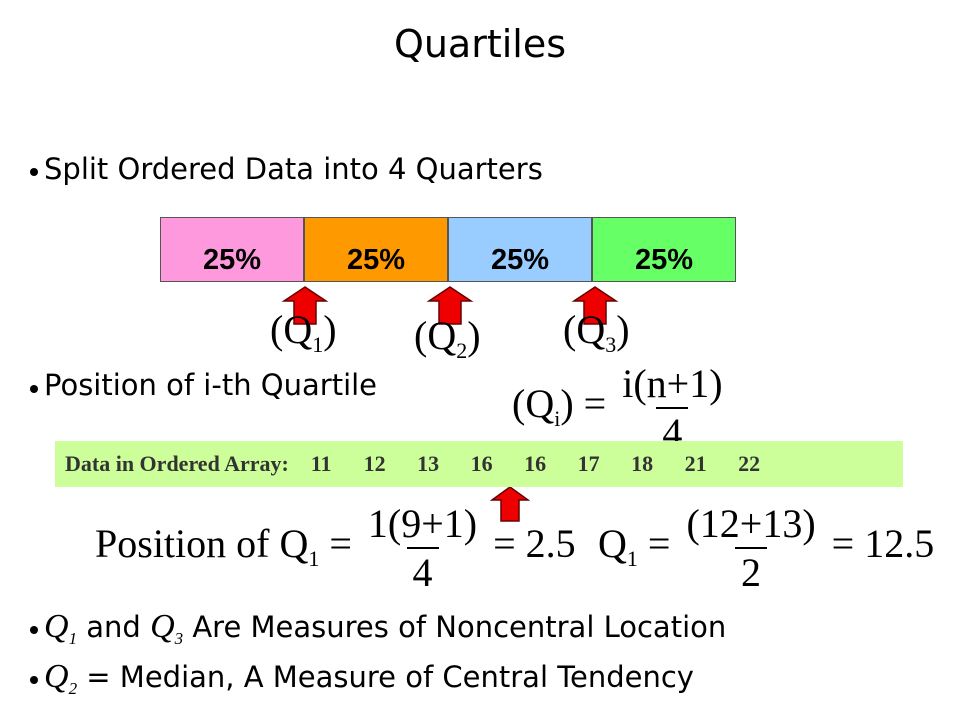 The image size is (960, 720). Describe the element at coordinates (113, 627) in the screenshot. I see `text: and` at that location.